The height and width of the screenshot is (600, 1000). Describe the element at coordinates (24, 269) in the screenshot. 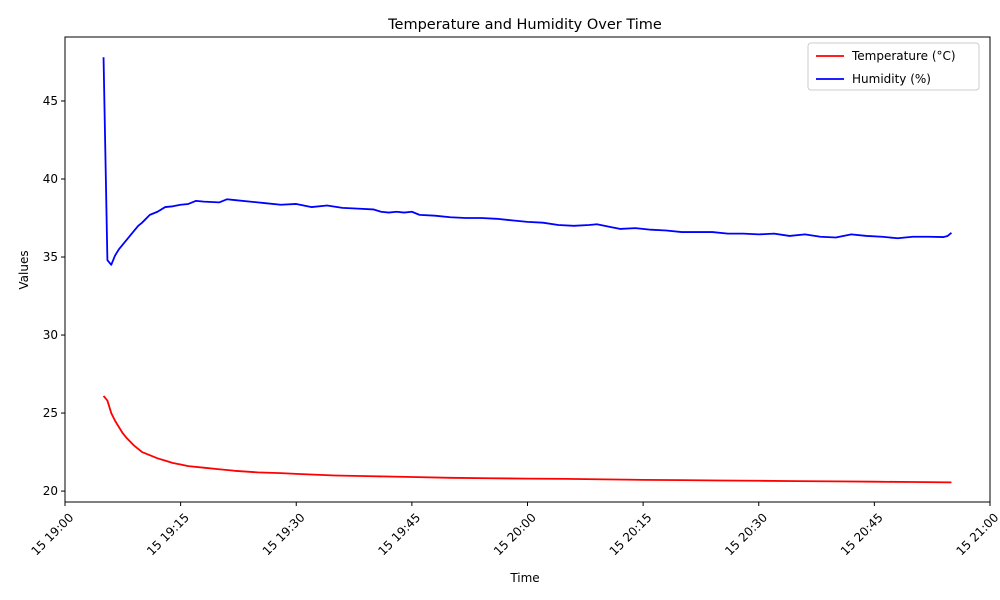

I see `y-axis-label: Values` at that location.